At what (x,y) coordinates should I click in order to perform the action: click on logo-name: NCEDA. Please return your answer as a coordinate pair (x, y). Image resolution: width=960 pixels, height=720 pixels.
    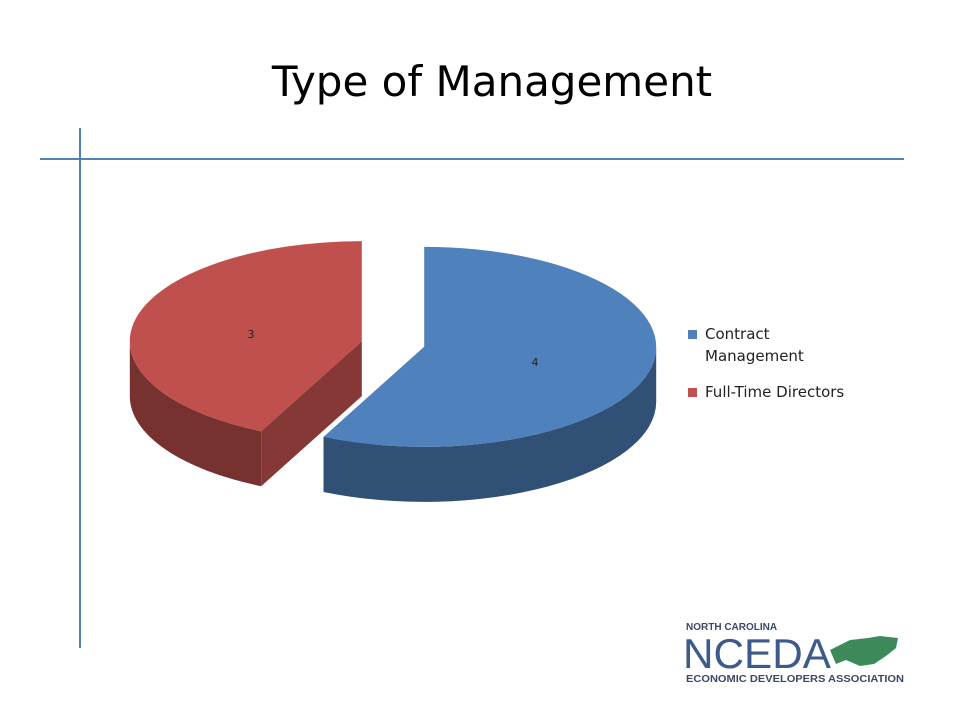
    Looking at the image, I should click on (757, 653).